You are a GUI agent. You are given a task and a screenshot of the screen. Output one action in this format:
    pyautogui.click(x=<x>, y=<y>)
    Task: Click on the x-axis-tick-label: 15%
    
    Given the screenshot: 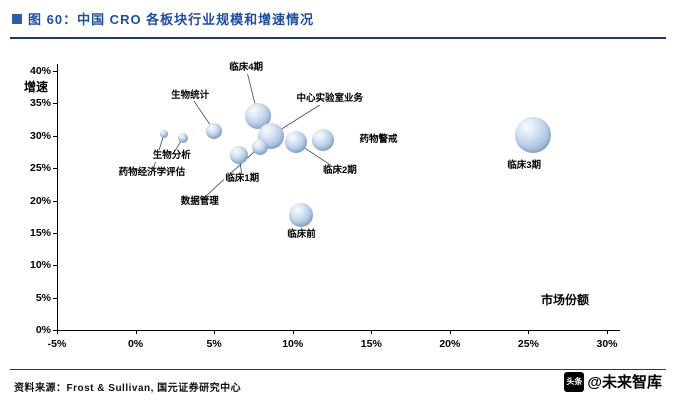 What is the action you would take?
    pyautogui.click(x=371, y=344)
    